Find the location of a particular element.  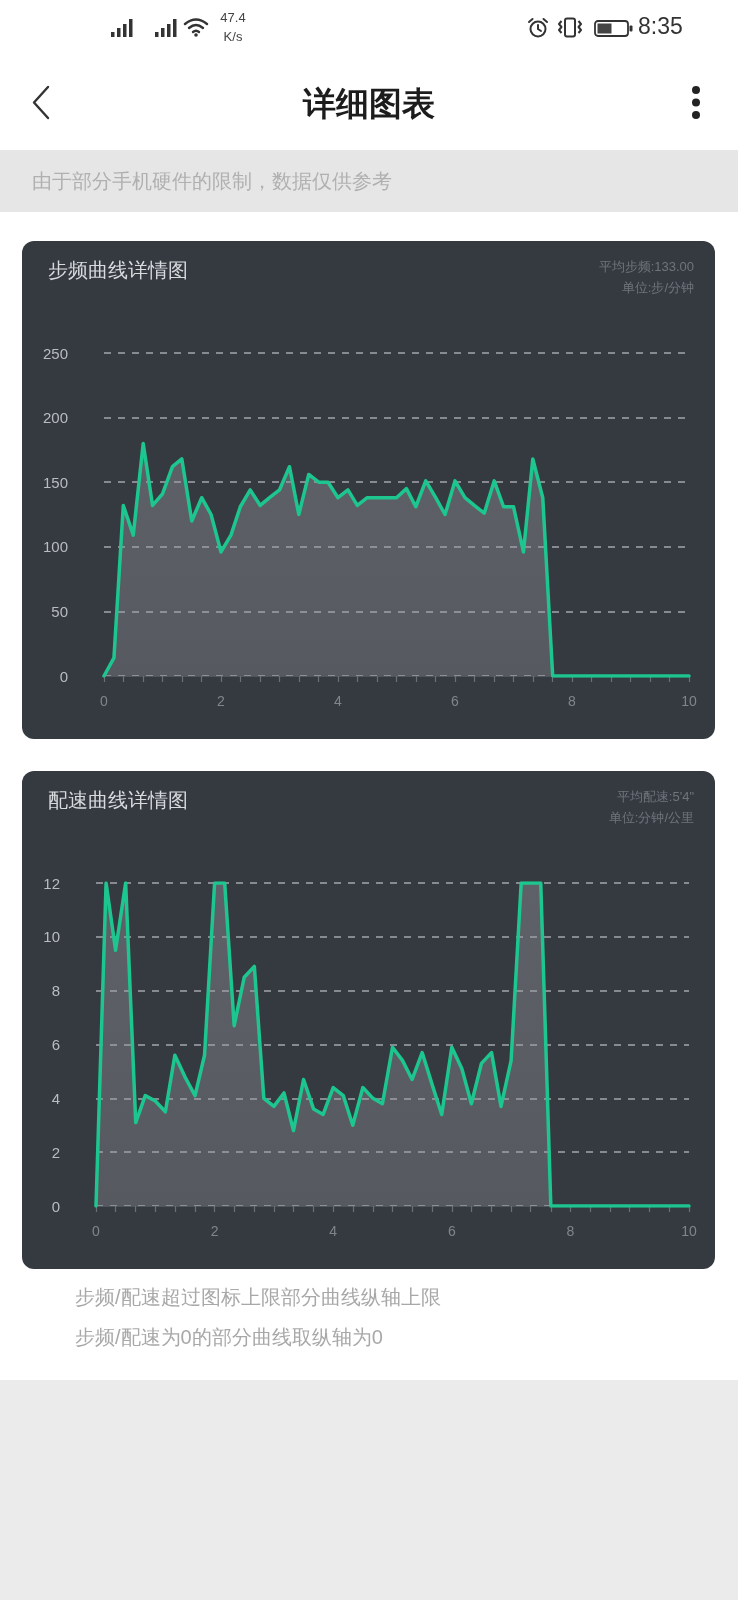

chart-title: 配速曲线详情图 is located at coordinates (118, 800).